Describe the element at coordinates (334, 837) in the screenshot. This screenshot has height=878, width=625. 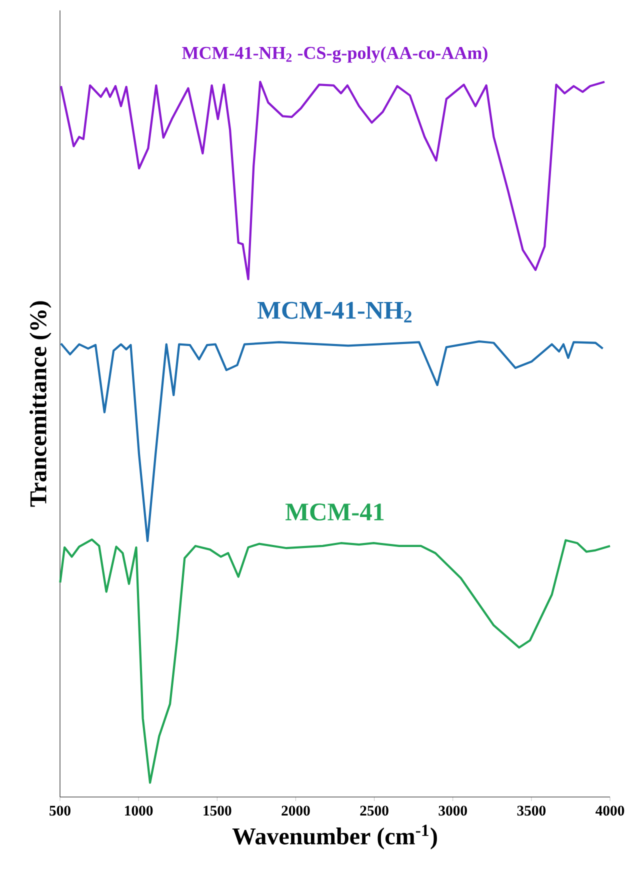
I see `x-axis-title: Wavenumber (cm$^{-1}$)` at that location.